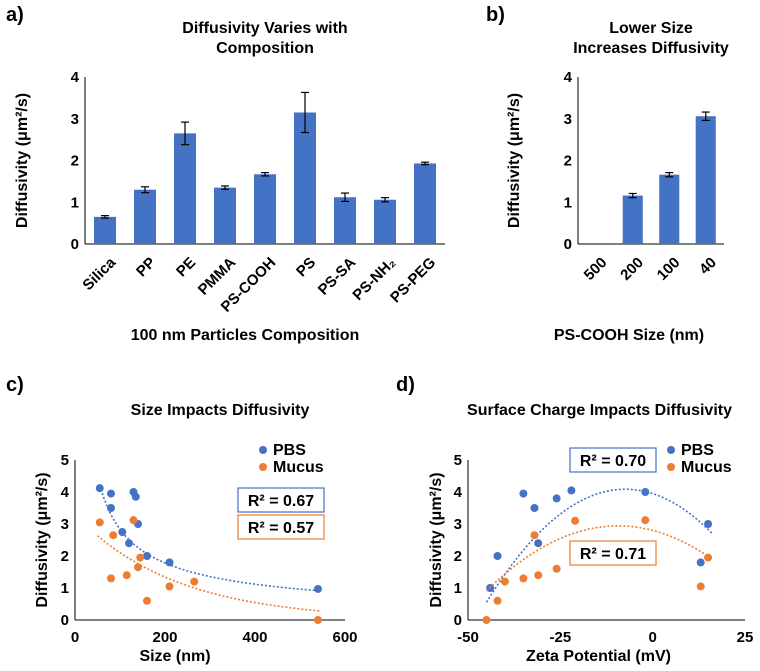  What do you see at coordinates (265, 48) in the screenshot?
I see `chart-title: Composition` at bounding box center [265, 48].